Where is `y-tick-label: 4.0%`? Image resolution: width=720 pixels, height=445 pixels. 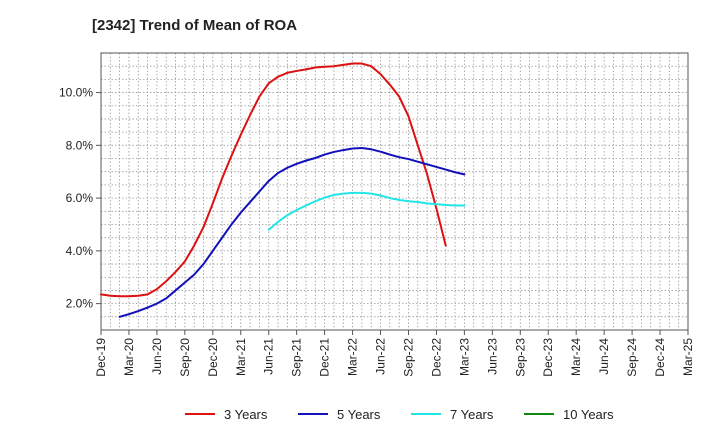 y-tick-label: 4.0% is located at coordinates (80, 251).